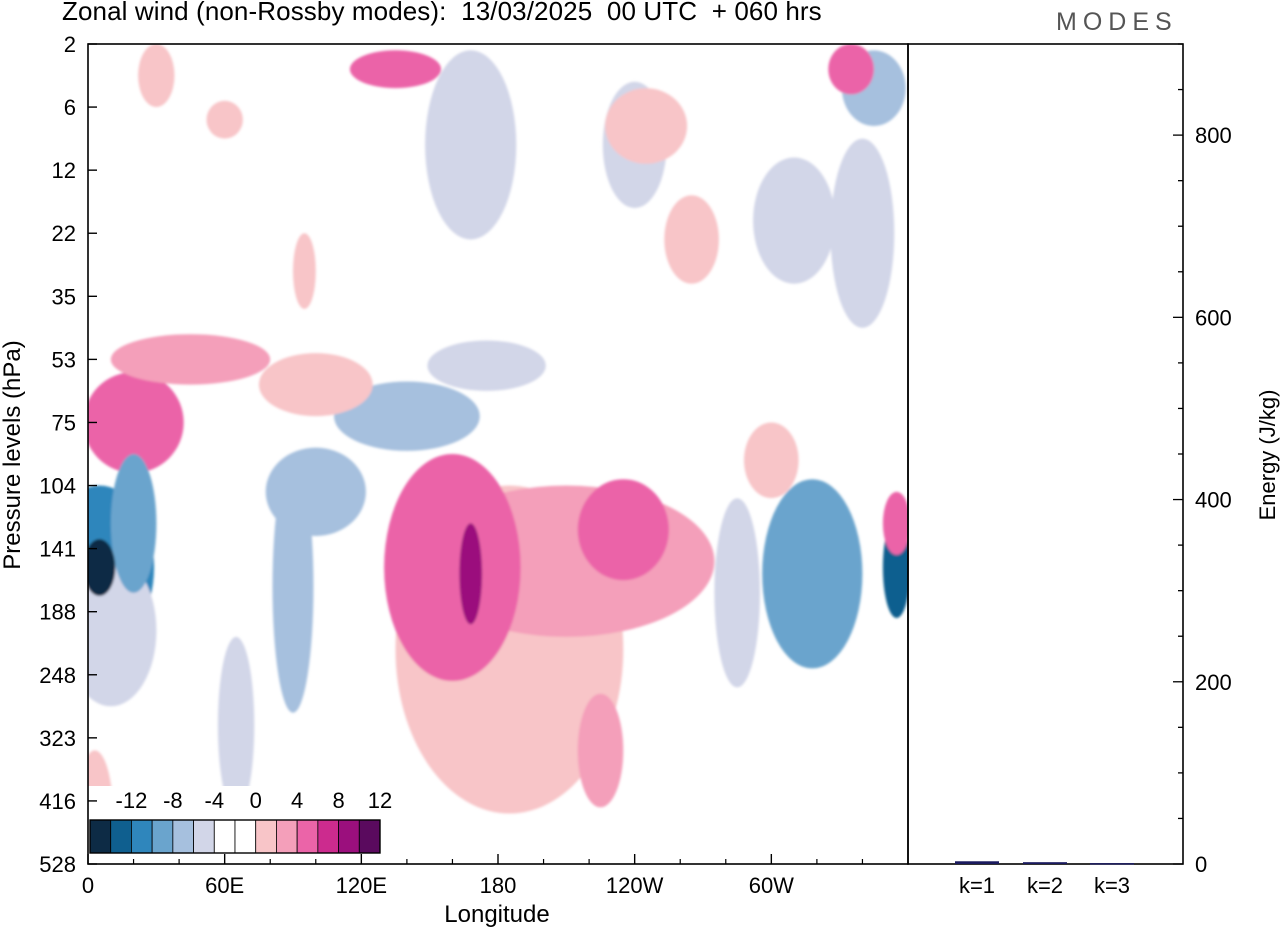  Describe the element at coordinates (361, 885) in the screenshot. I see `x-tick-label: 120E` at that location.